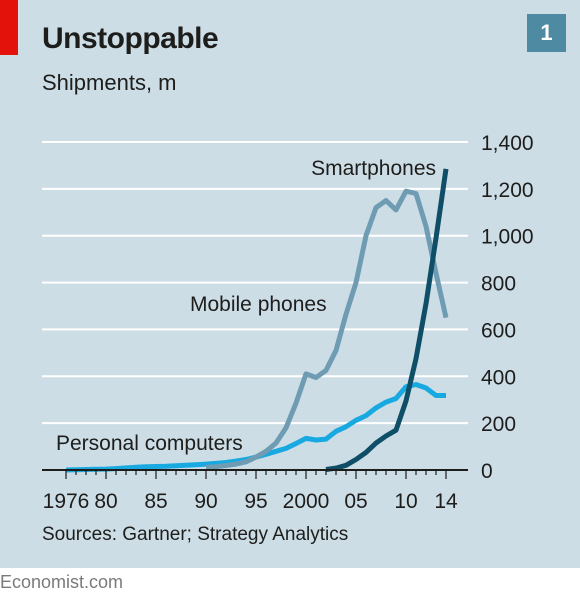 Image resolution: width=580 pixels, height=598 pixels. I want to click on chart-number-badge: 1, so click(546, 33).